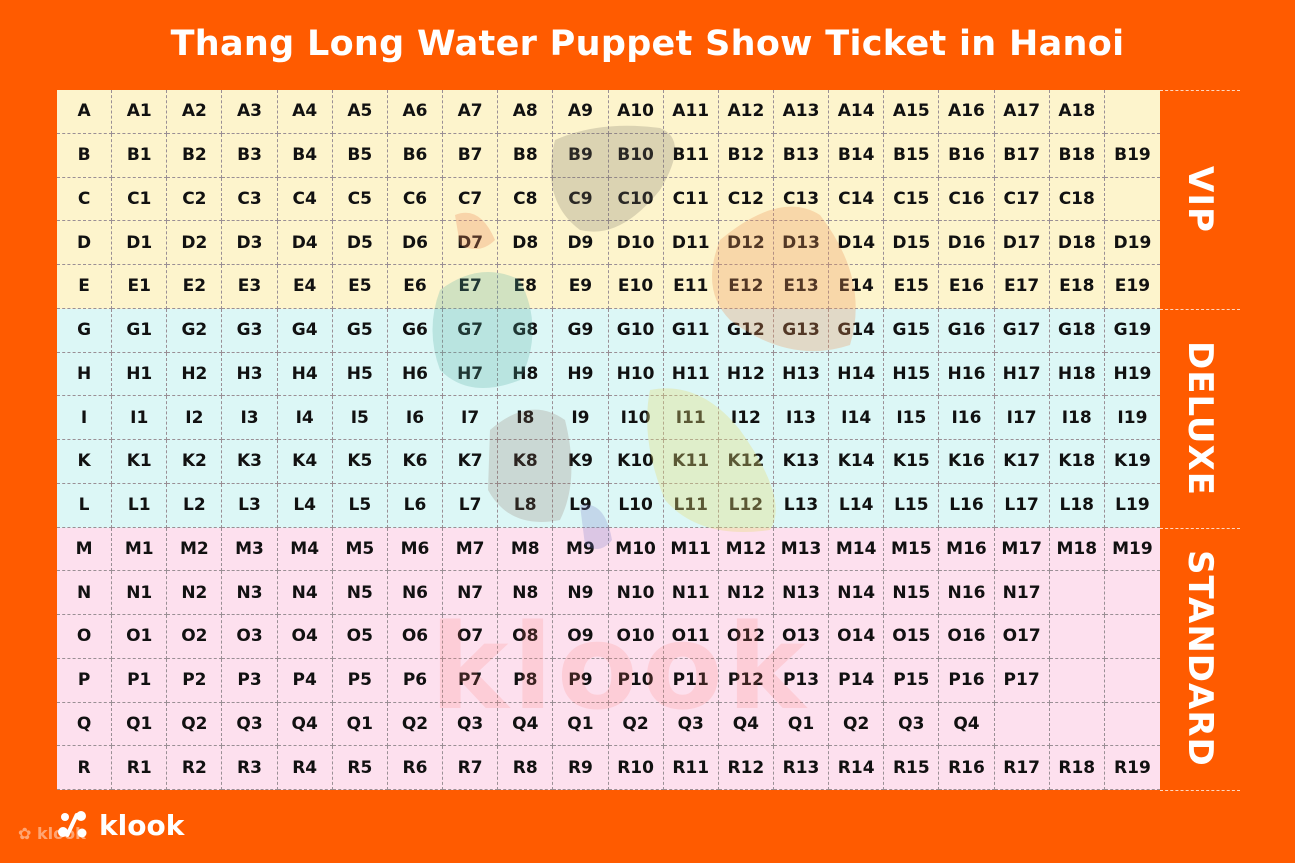  What do you see at coordinates (195, 462) in the screenshot?
I see `seat: K2` at bounding box center [195, 462].